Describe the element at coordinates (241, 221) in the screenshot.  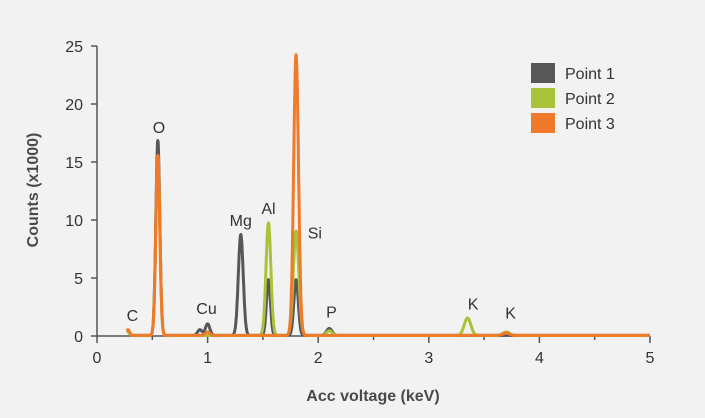
I see `peak-label: Mg` at that location.